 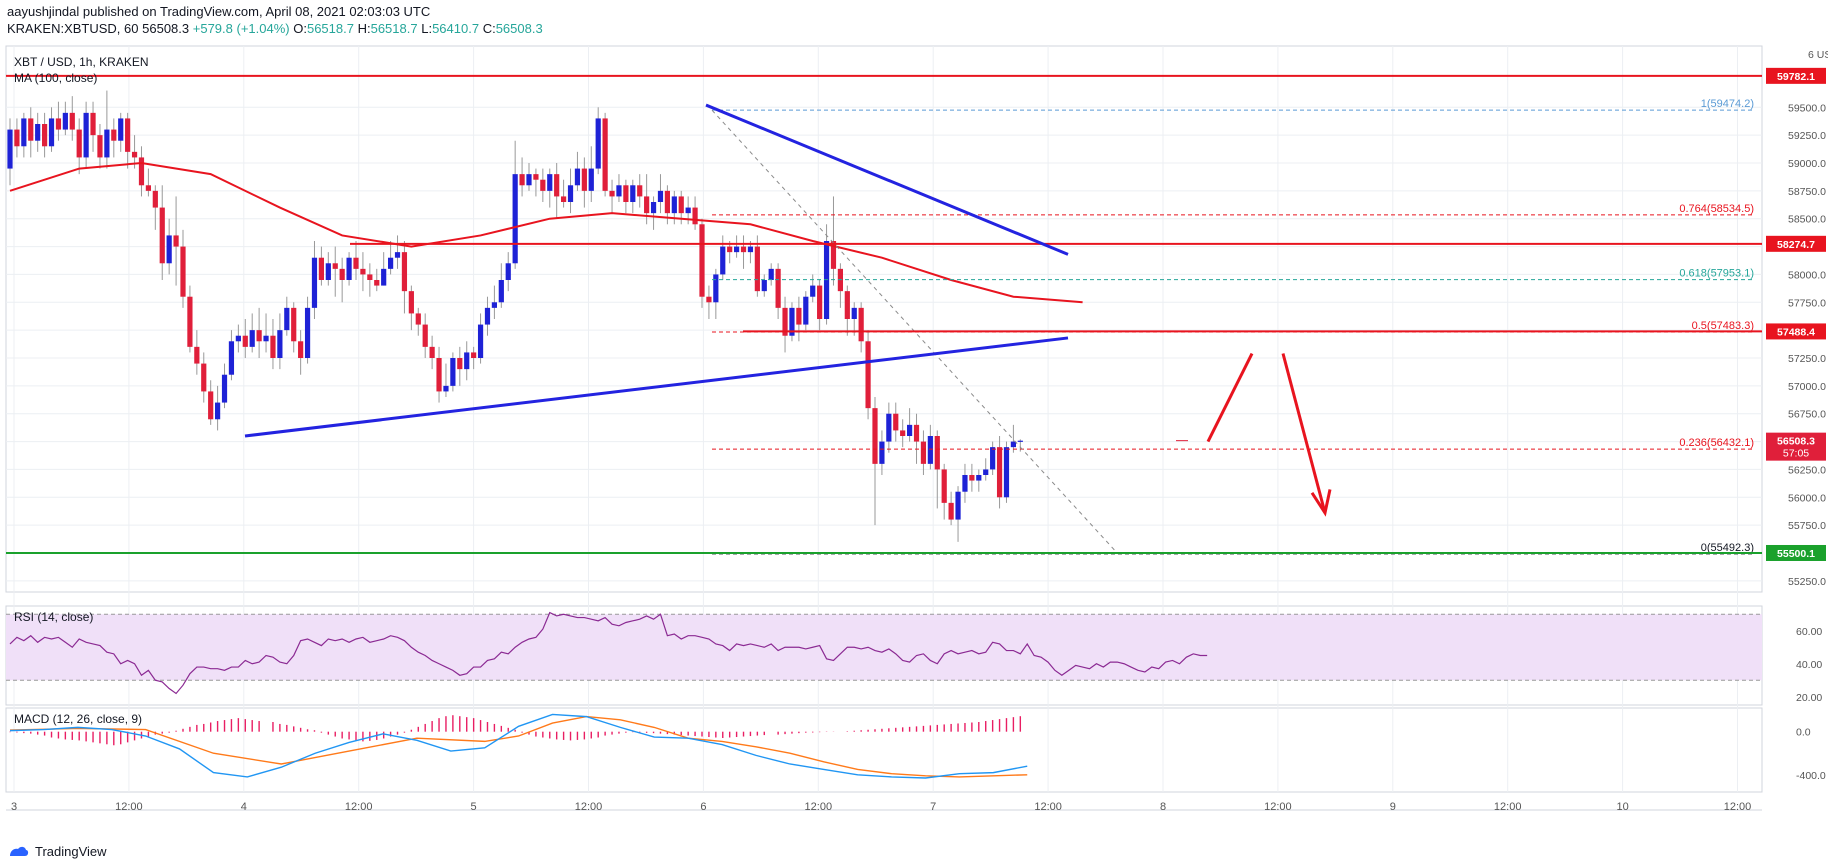 I want to click on last-price-tag, so click(x=1796, y=446).